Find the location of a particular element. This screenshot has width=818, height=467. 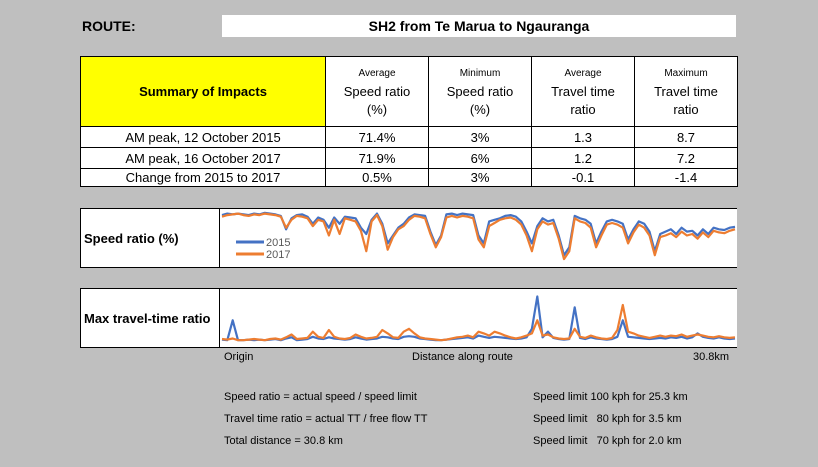

cell-2015-avg-speed: 71.4% is located at coordinates (377, 137).